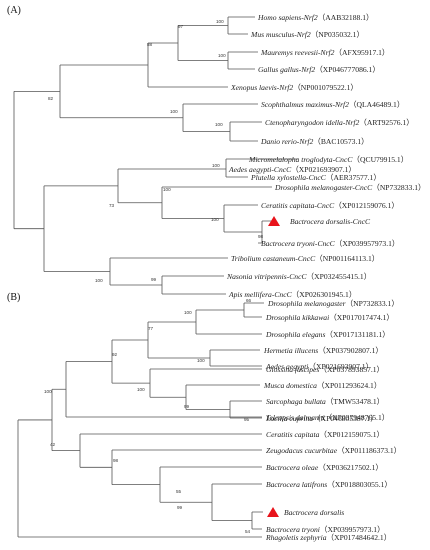 The height and width of the screenshot is (550, 430). What do you see at coordinates (350, 187) in the screenshot?
I see `taxon-label: Drosophila melanogaster-CncC（NP732833.1）` at bounding box center [350, 187].